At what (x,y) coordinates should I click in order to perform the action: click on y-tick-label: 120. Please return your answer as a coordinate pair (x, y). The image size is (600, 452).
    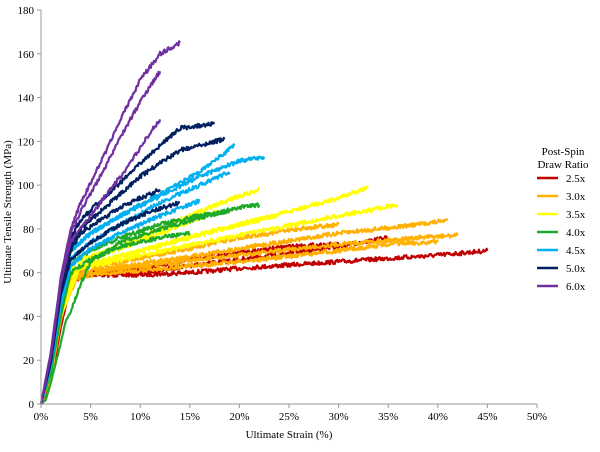
    Looking at the image, I should click on (26, 142).